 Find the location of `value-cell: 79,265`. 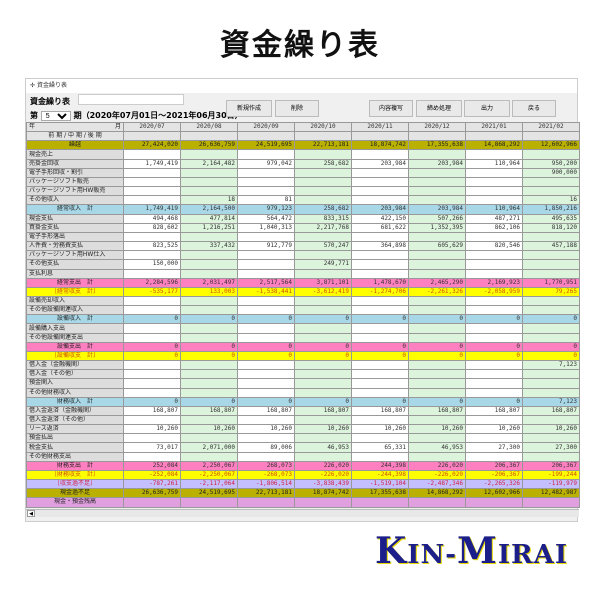

value-cell: 79,265 is located at coordinates (551, 291).